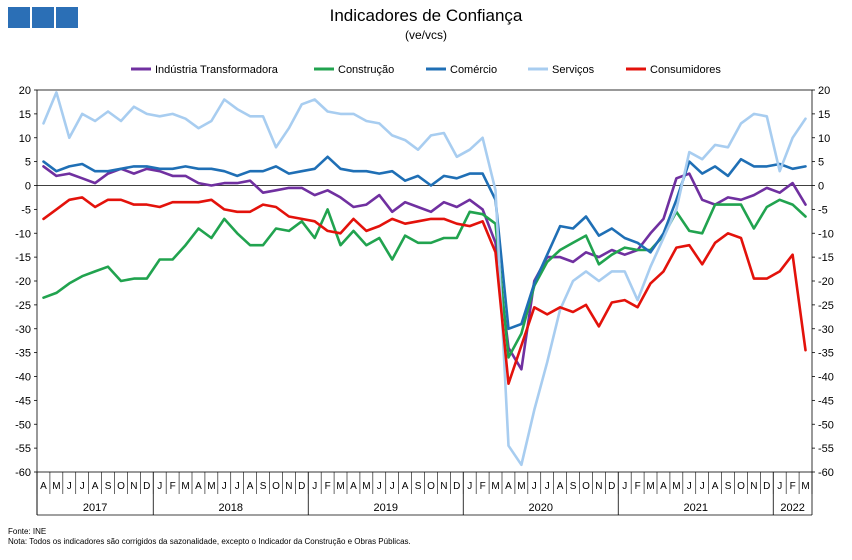 This screenshot has height=560, width=852. I want to click on y-tick-label: -5, so click(26, 210).